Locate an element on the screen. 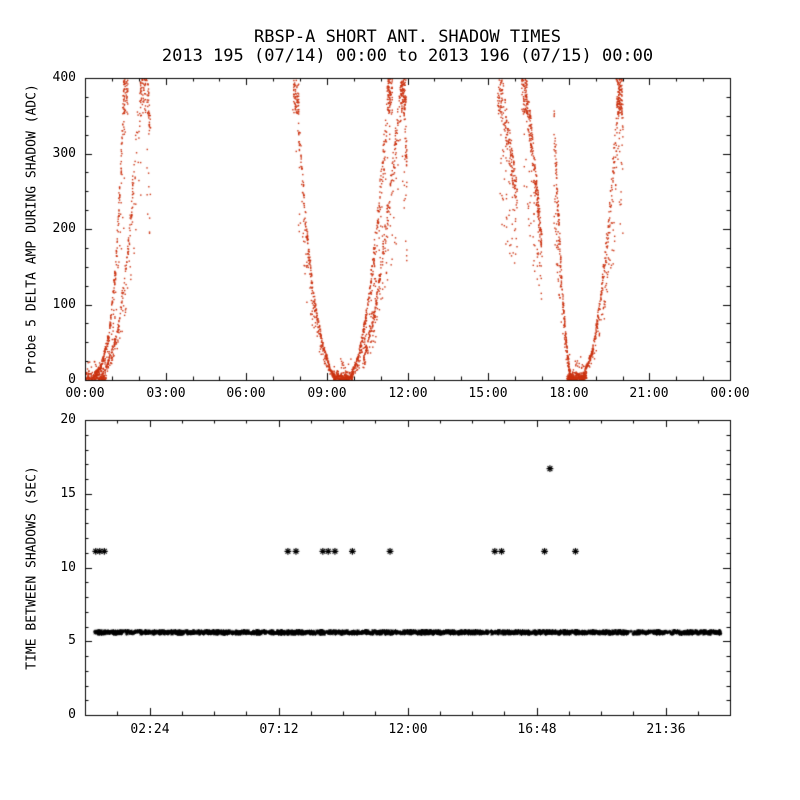  bottom-y-tick-label: 0 is located at coordinates (72, 714).